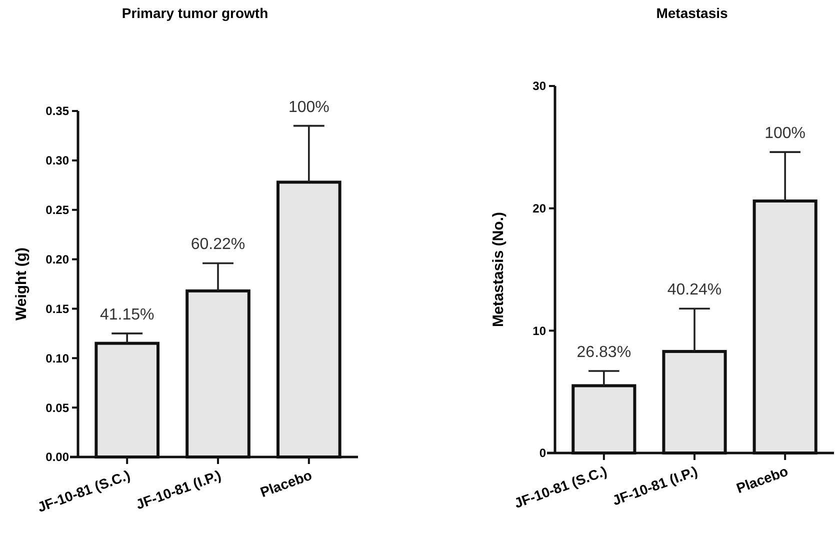 The image size is (835, 537). Describe the element at coordinates (58, 309) in the screenshot. I see `y-tick-label: 0.15` at that location.